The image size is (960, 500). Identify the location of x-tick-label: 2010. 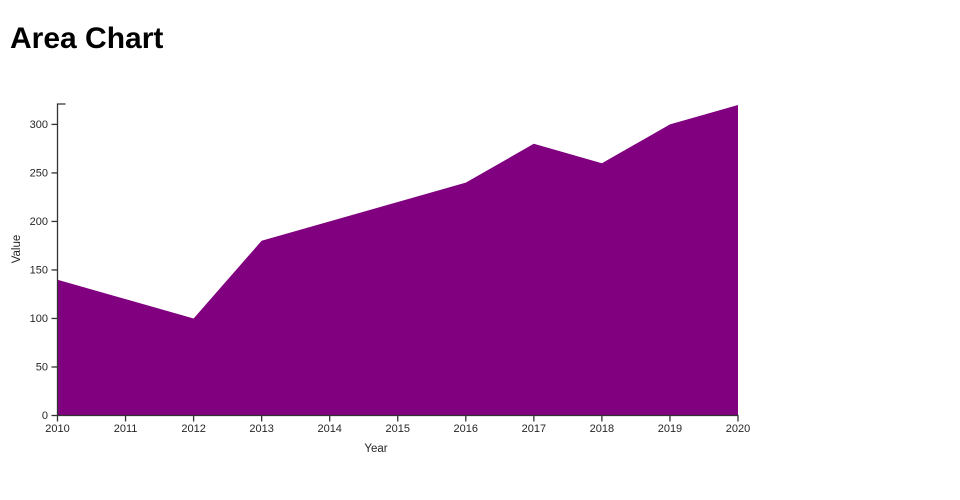
(57, 429).